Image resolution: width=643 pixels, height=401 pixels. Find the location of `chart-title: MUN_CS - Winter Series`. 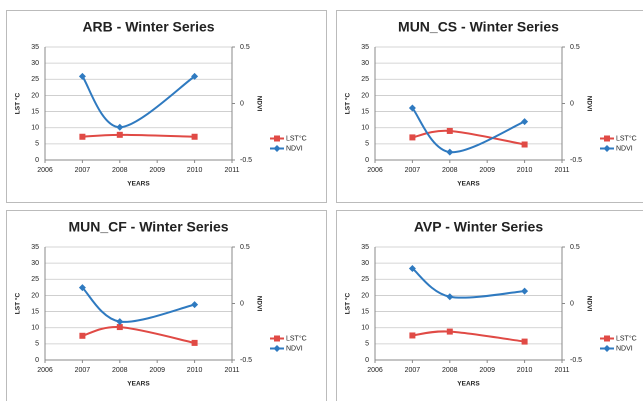

chart-title: MUN_CS - Winter Series is located at coordinates (478, 27).